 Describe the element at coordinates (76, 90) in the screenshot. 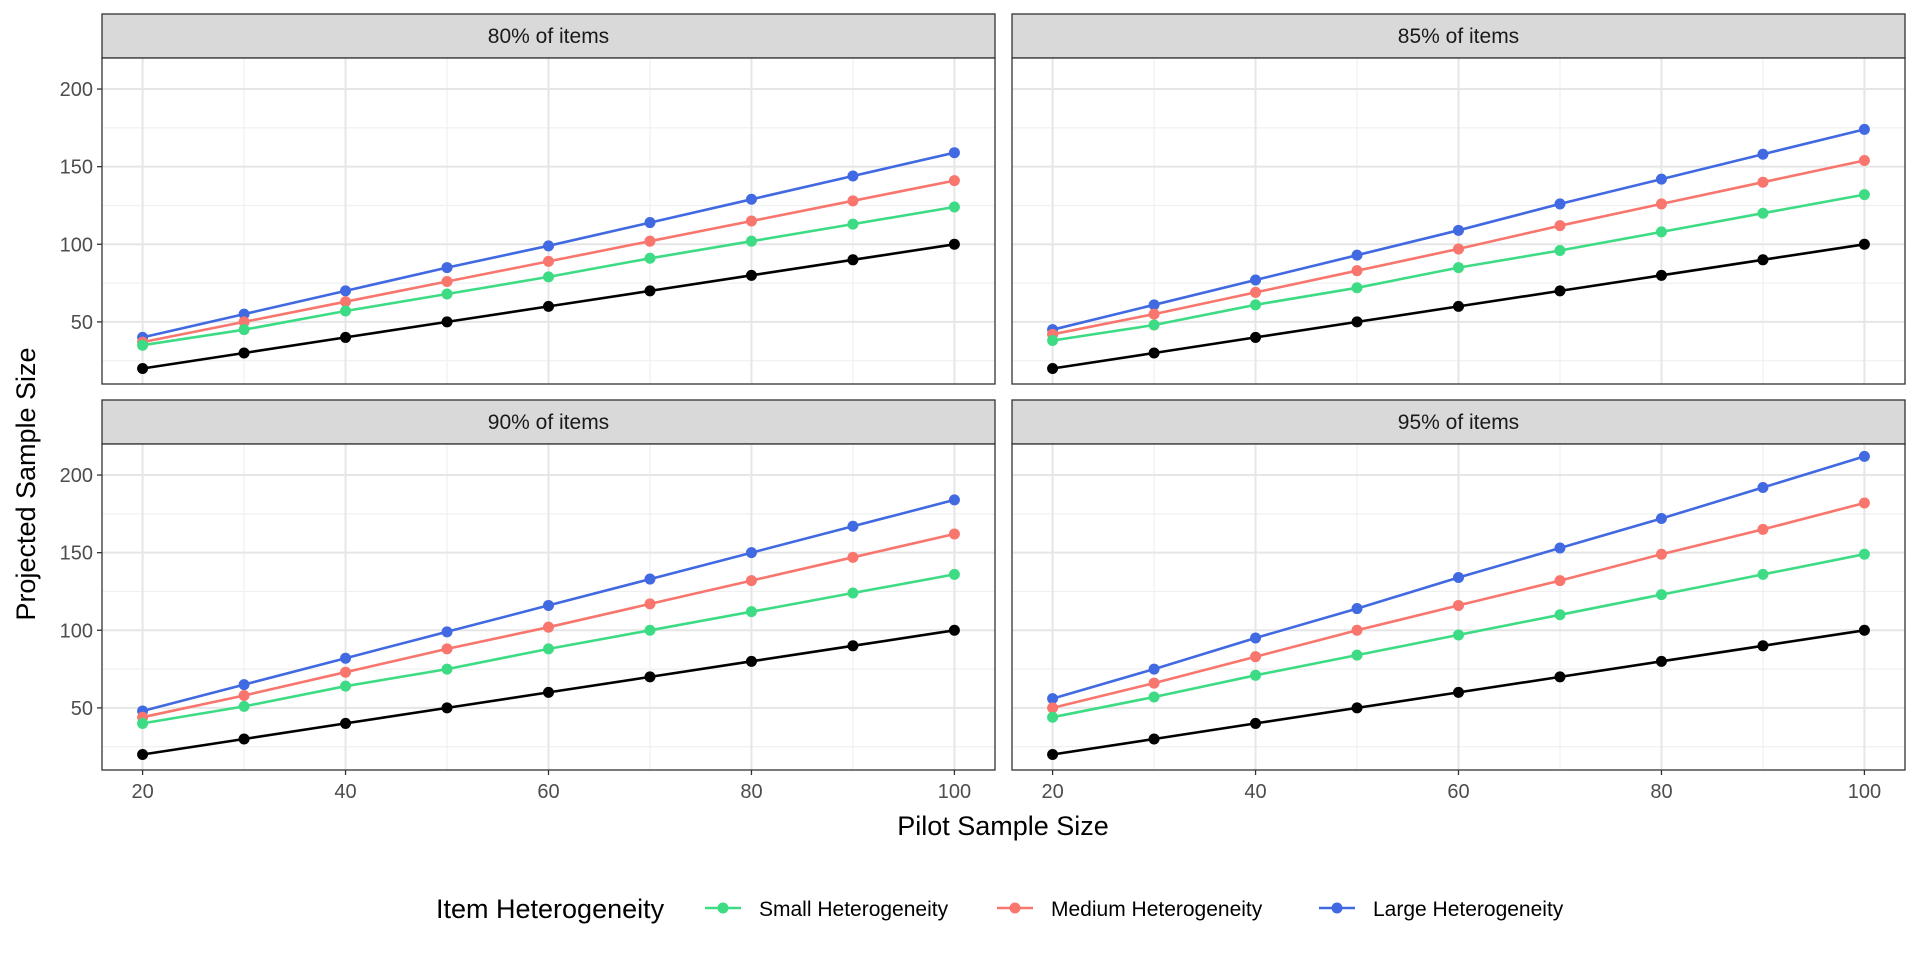

I see `y-tick-label: 200` at that location.